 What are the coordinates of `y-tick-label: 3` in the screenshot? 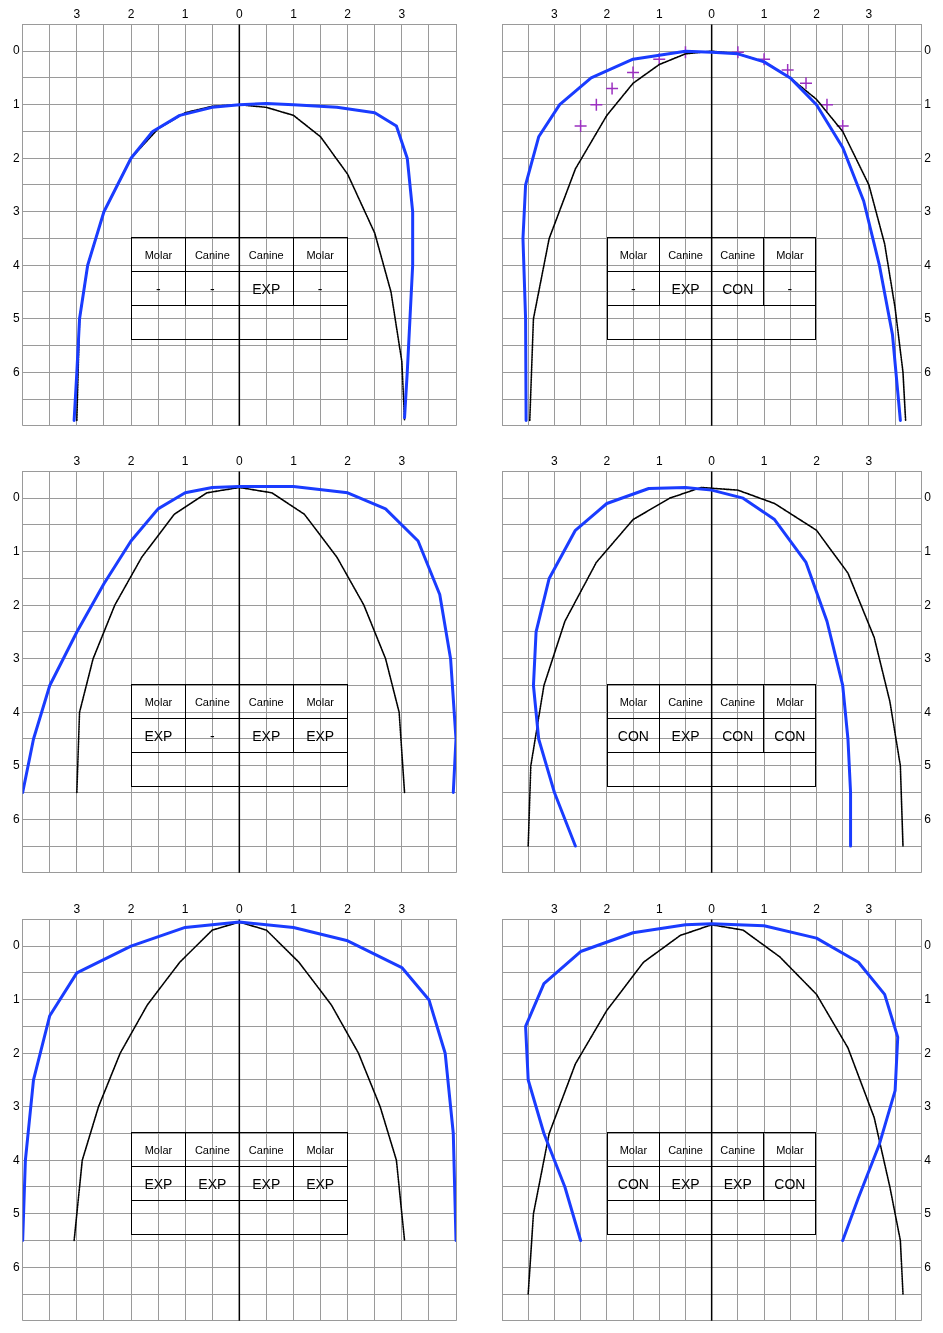 It's located at (16, 658).